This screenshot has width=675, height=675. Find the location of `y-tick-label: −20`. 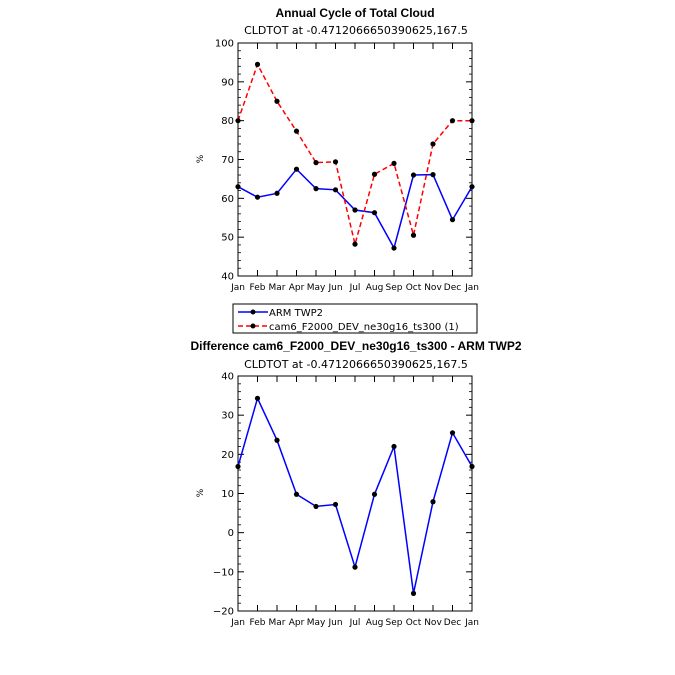

y-tick-label: −20 is located at coordinates (223, 612).